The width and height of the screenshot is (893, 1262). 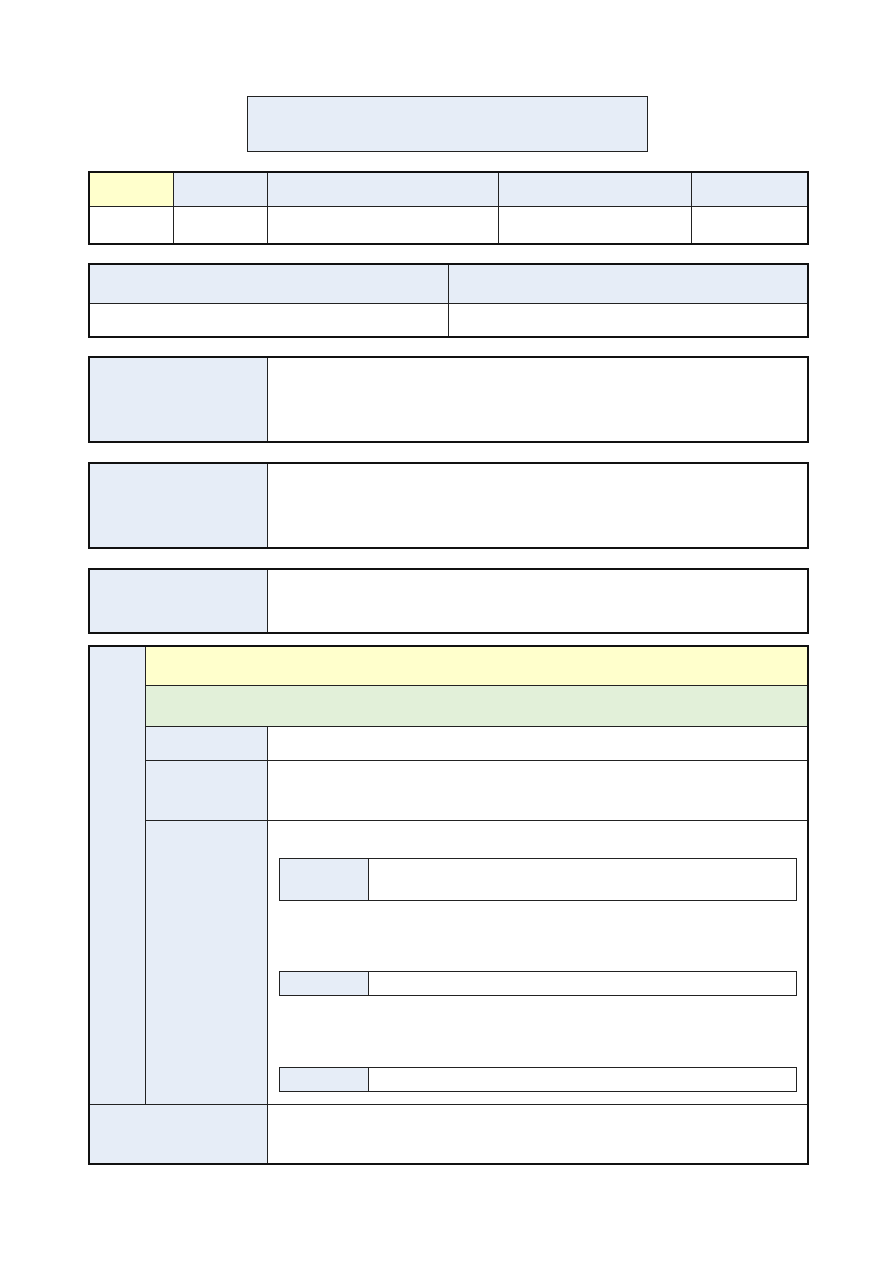 I want to click on title-box, so click(x=447, y=124).